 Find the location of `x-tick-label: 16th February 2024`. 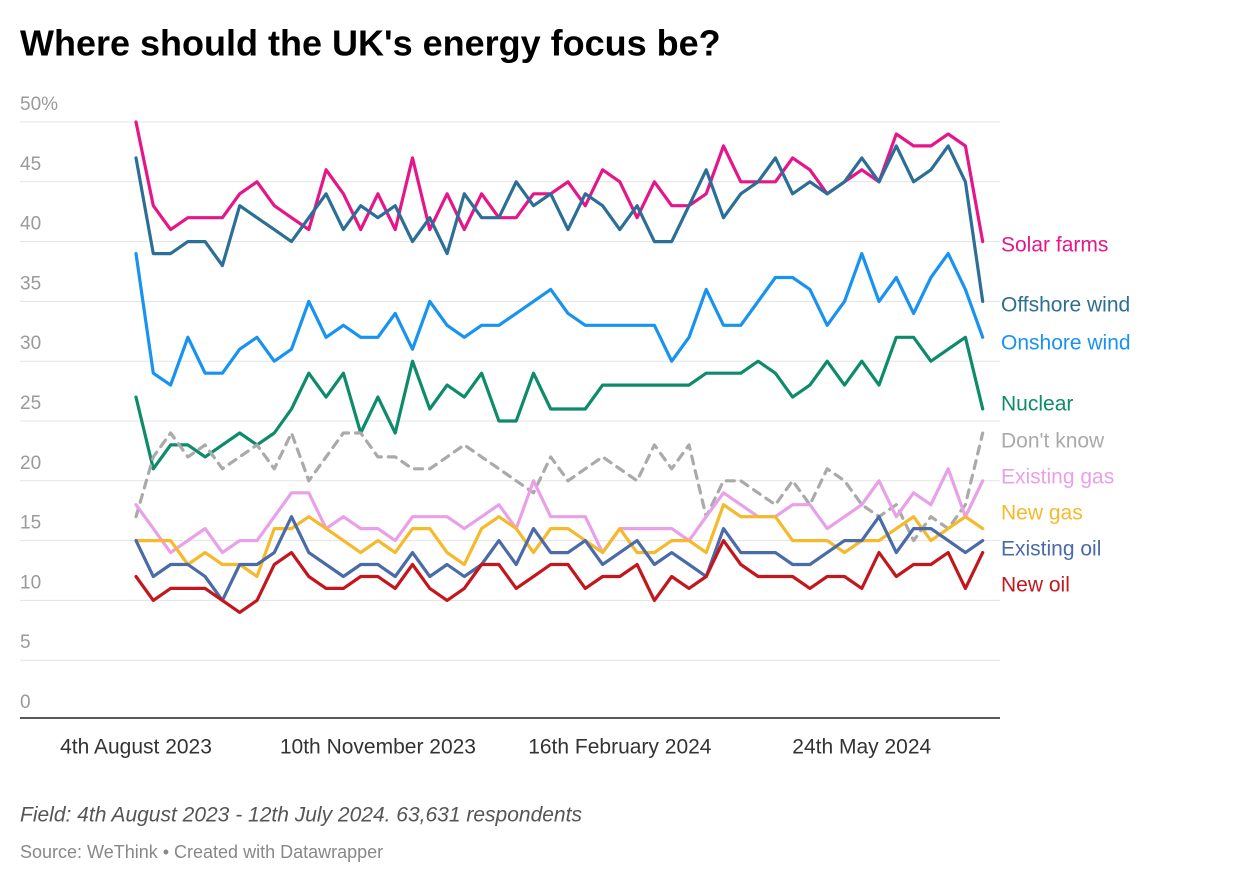

x-tick-label: 16th February 2024 is located at coordinates (620, 747).